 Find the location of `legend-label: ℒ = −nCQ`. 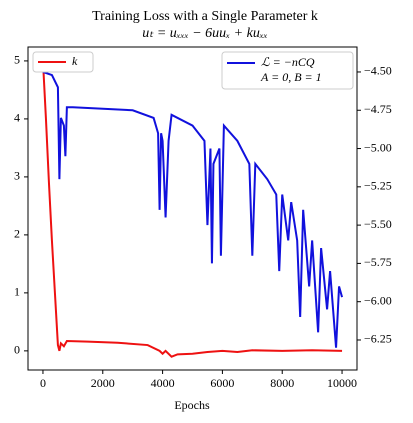

legend-label: ℒ = −nCQ is located at coordinates (288, 62).